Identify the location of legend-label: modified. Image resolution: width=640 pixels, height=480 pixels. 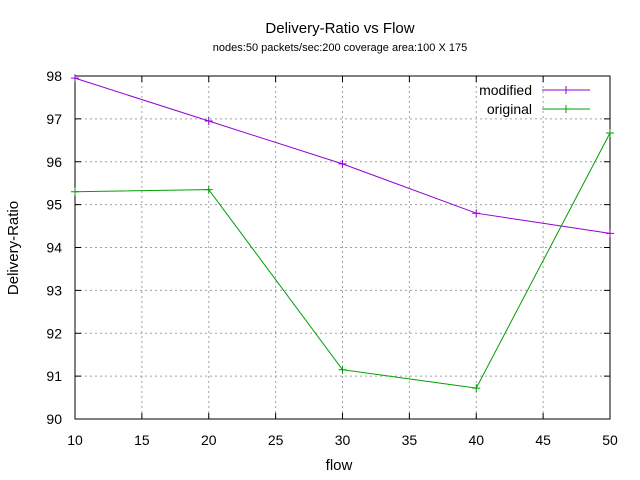
(505, 90).